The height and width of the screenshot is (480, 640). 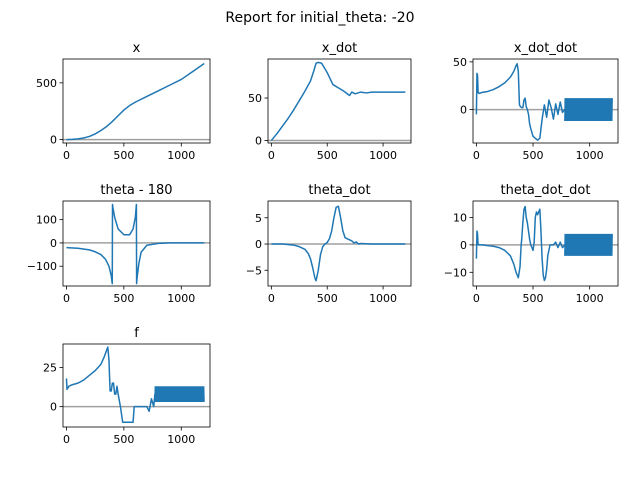 I want to click on subplot-2: x_dot_dot 0 500 1000 0 50, so click(x=536, y=101).